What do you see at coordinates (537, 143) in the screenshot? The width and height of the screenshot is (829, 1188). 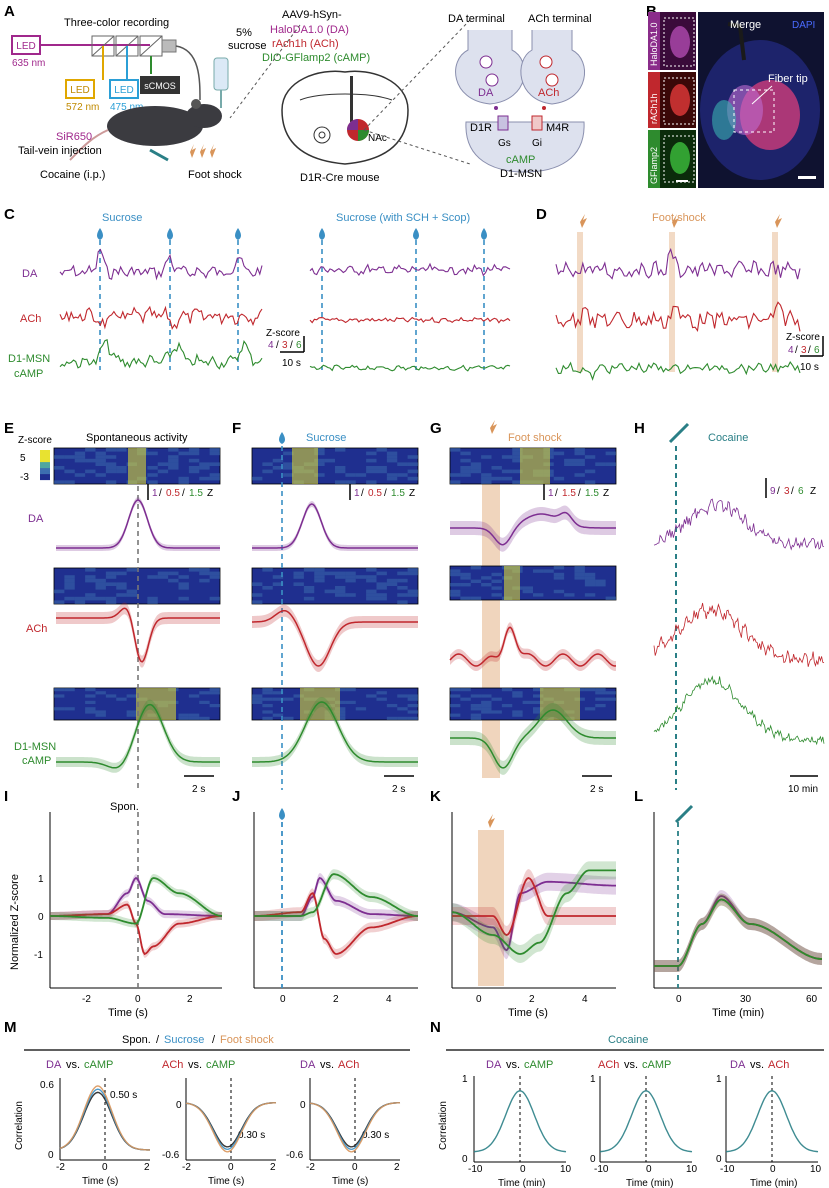 I see `gi-label: Gi` at bounding box center [537, 143].